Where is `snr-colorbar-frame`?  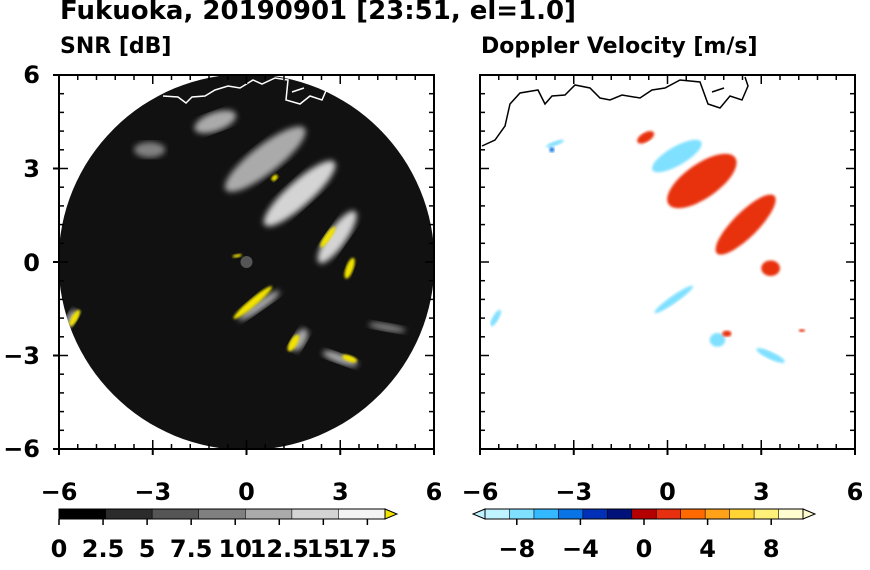 snr-colorbar-frame is located at coordinates (222, 514).